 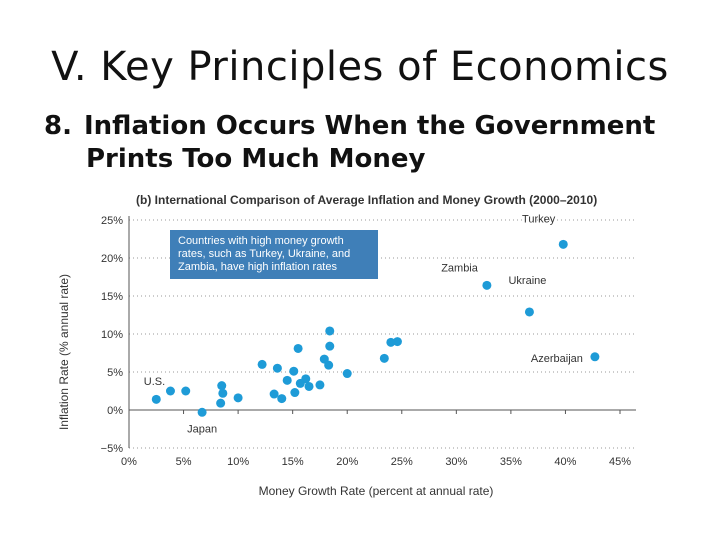 What do you see at coordinates (184, 462) in the screenshot?
I see `x-tick-label: 5%` at bounding box center [184, 462].